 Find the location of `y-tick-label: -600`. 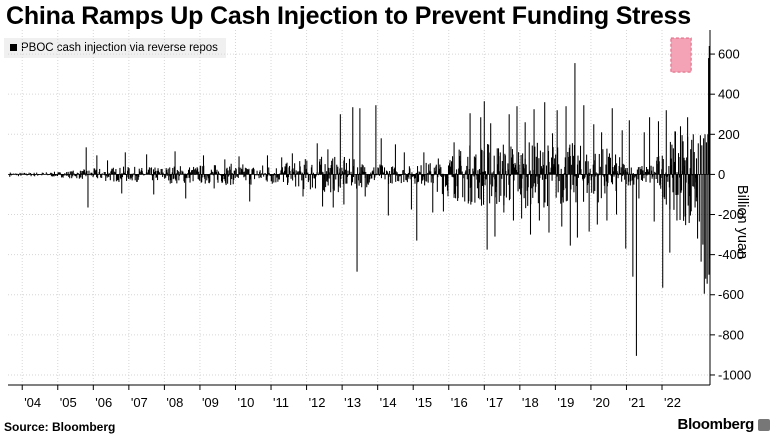

y-tick-label: -600 is located at coordinates (731, 294).